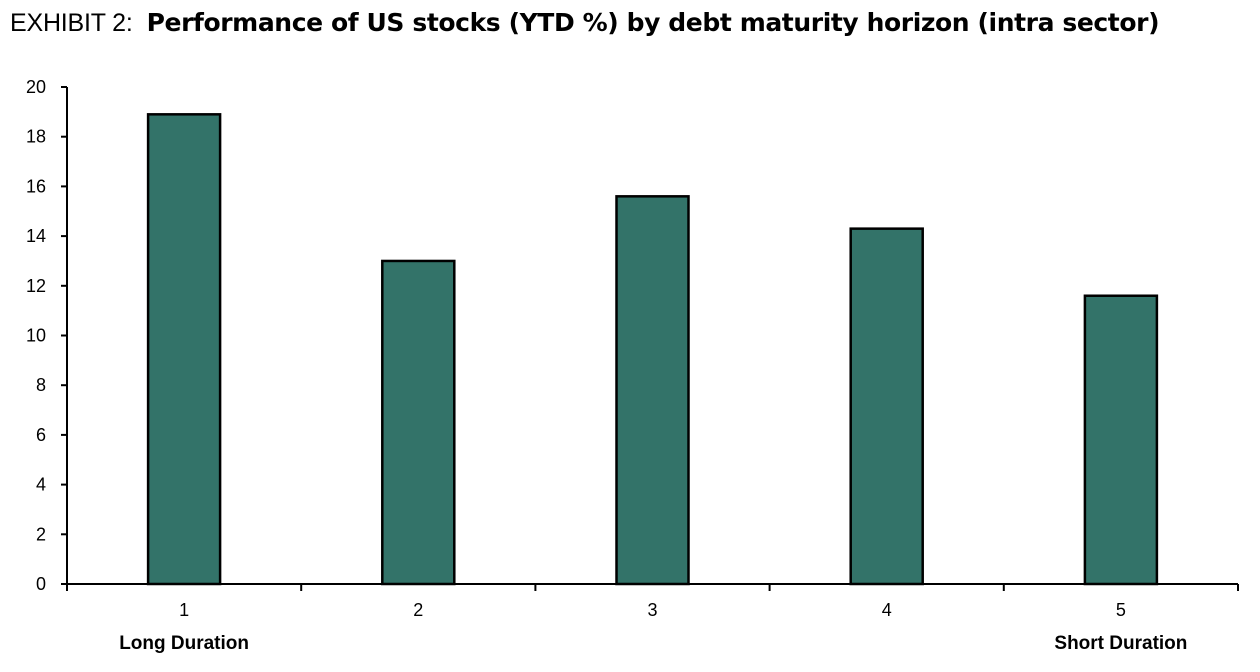  What do you see at coordinates (36, 137) in the screenshot?
I see `y-tick-label: 18` at bounding box center [36, 137].